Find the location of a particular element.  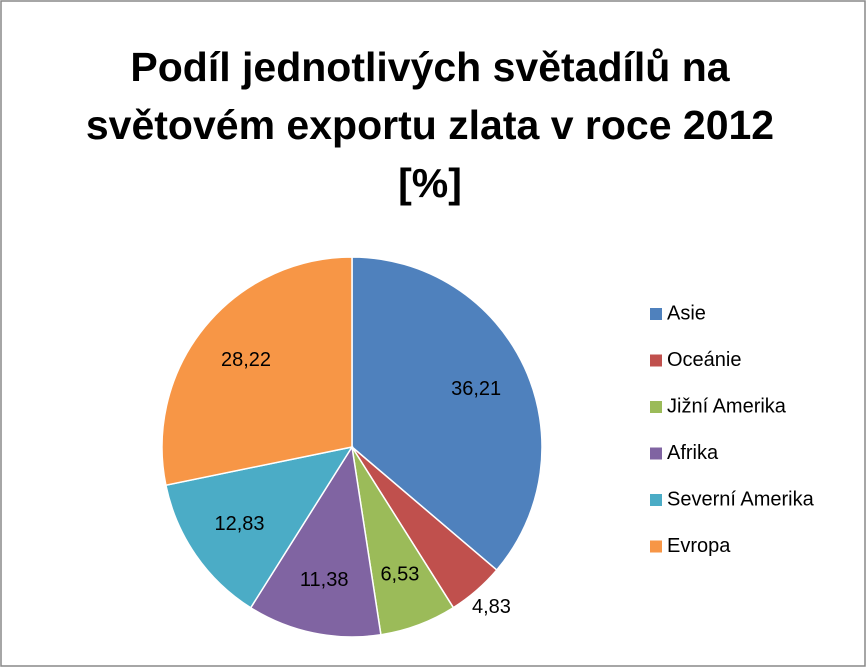

data-label: 11,38 is located at coordinates (324, 580).